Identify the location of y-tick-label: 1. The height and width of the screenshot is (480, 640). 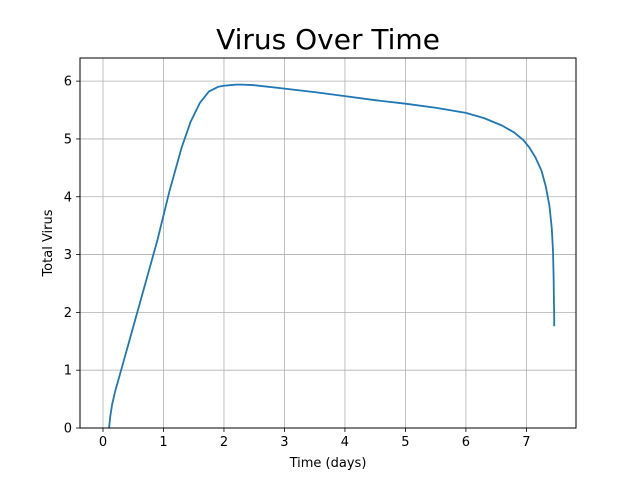
(68, 371).